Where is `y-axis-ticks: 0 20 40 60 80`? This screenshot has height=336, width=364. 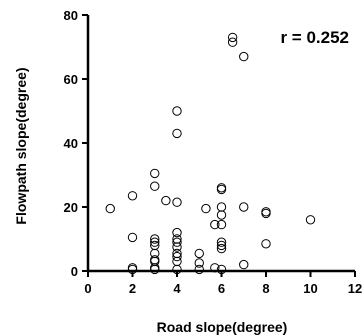 y-axis-ticks: 0 20 40 60 80 is located at coordinates (76, 143).